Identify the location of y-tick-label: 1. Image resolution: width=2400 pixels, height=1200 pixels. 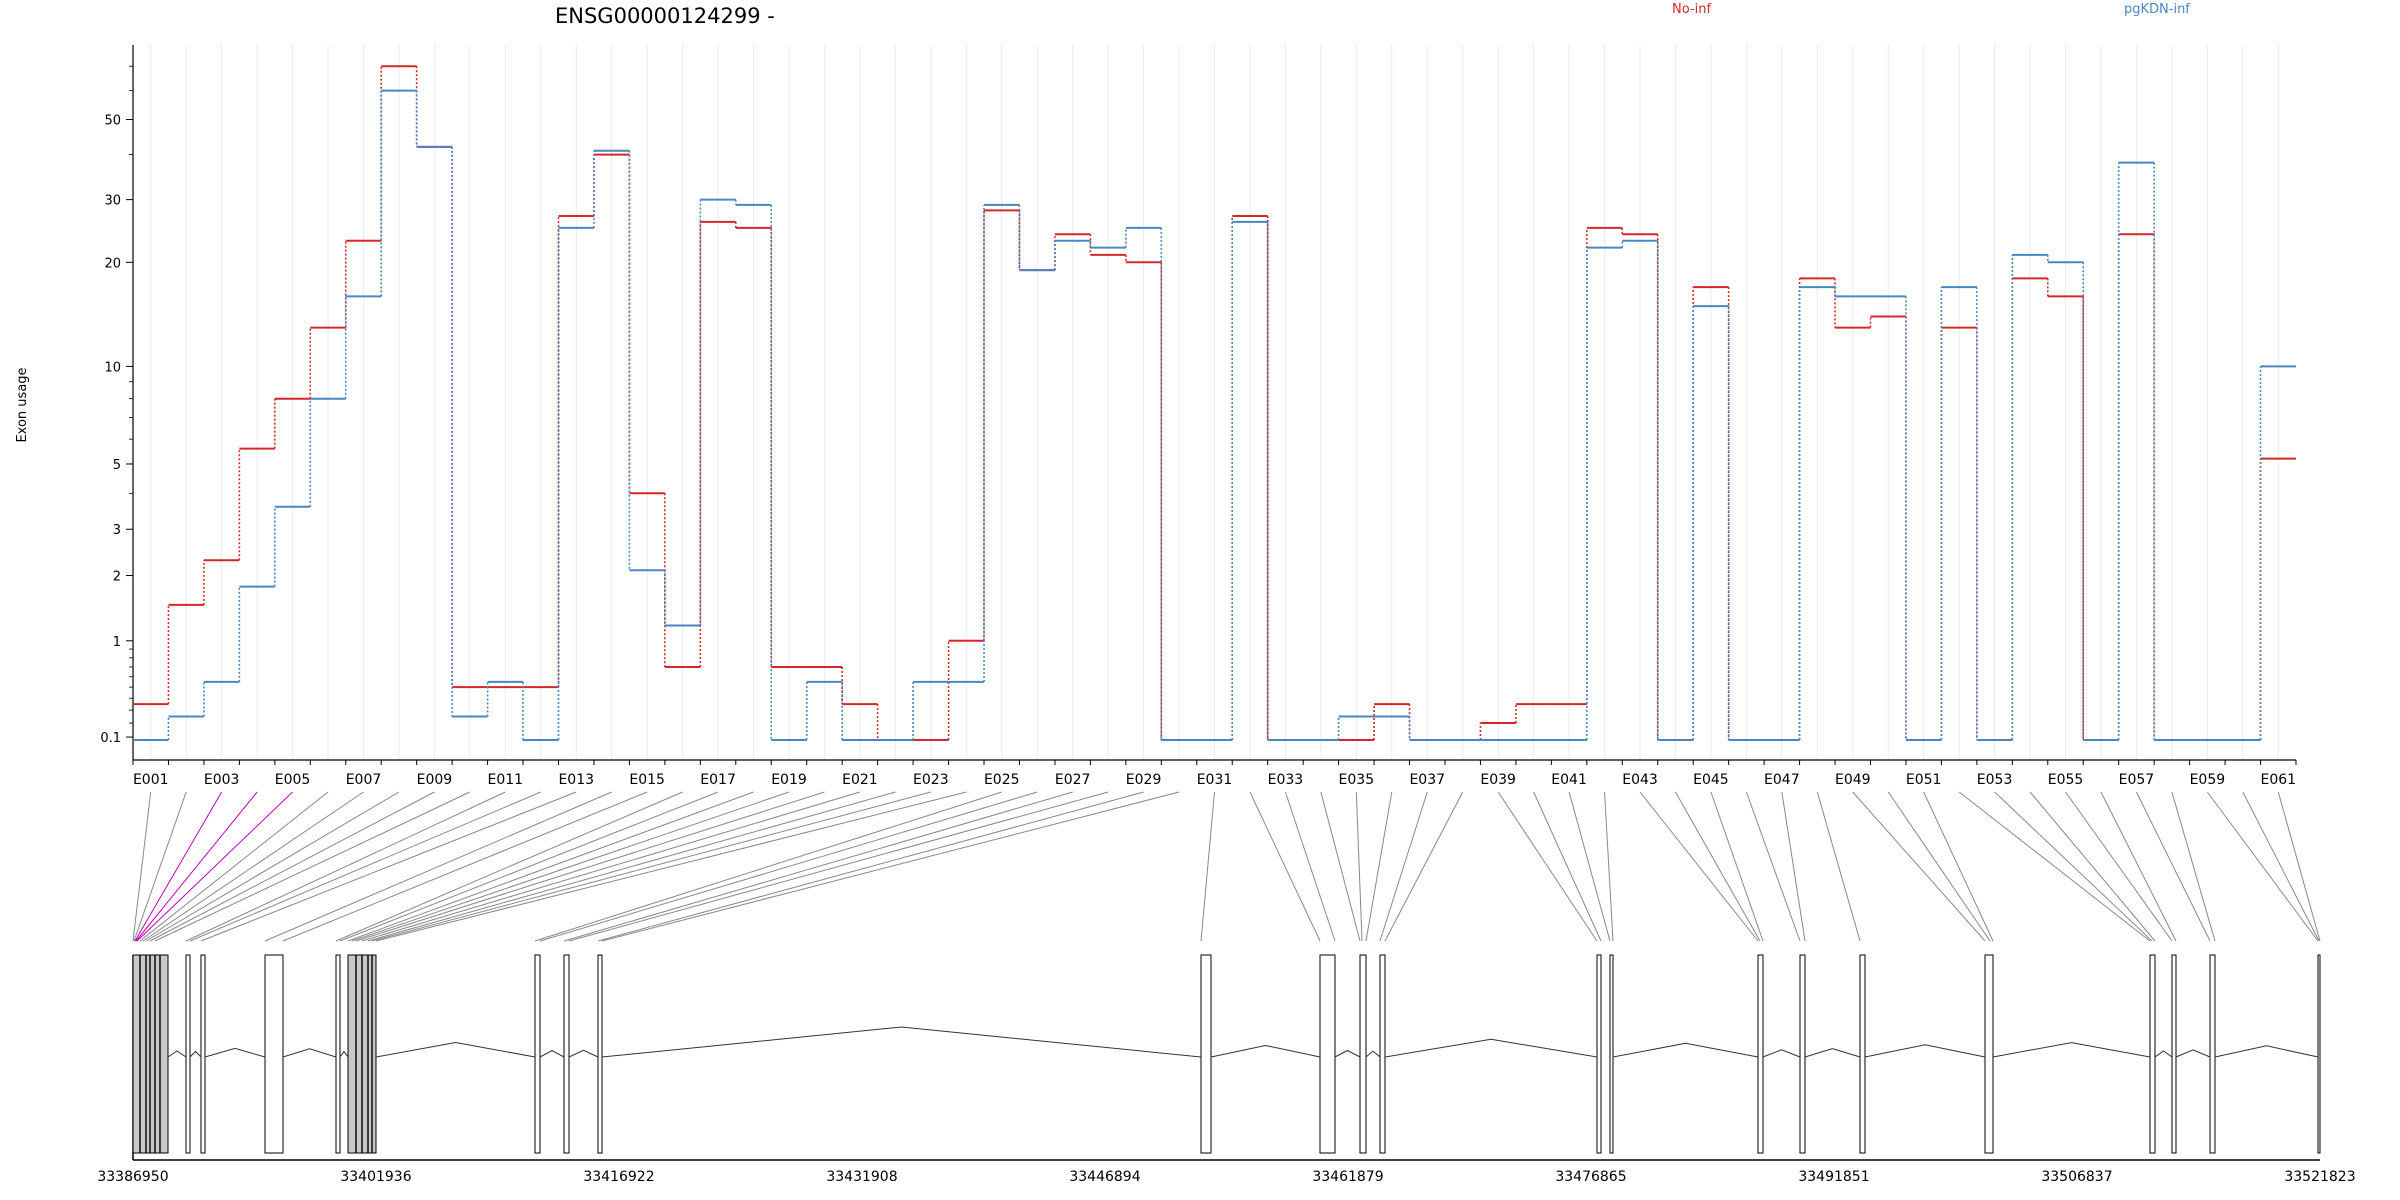
(117, 642).